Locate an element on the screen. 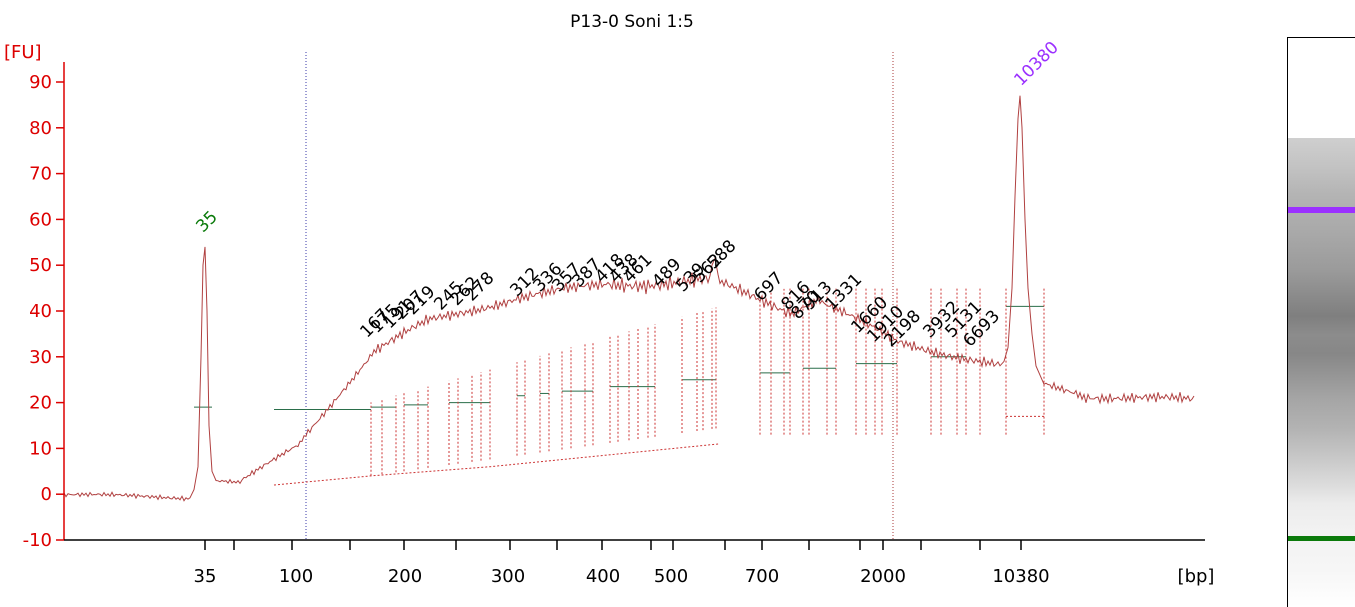 The height and width of the screenshot is (607, 1355). x-tick-label: 35 is located at coordinates (205, 576).